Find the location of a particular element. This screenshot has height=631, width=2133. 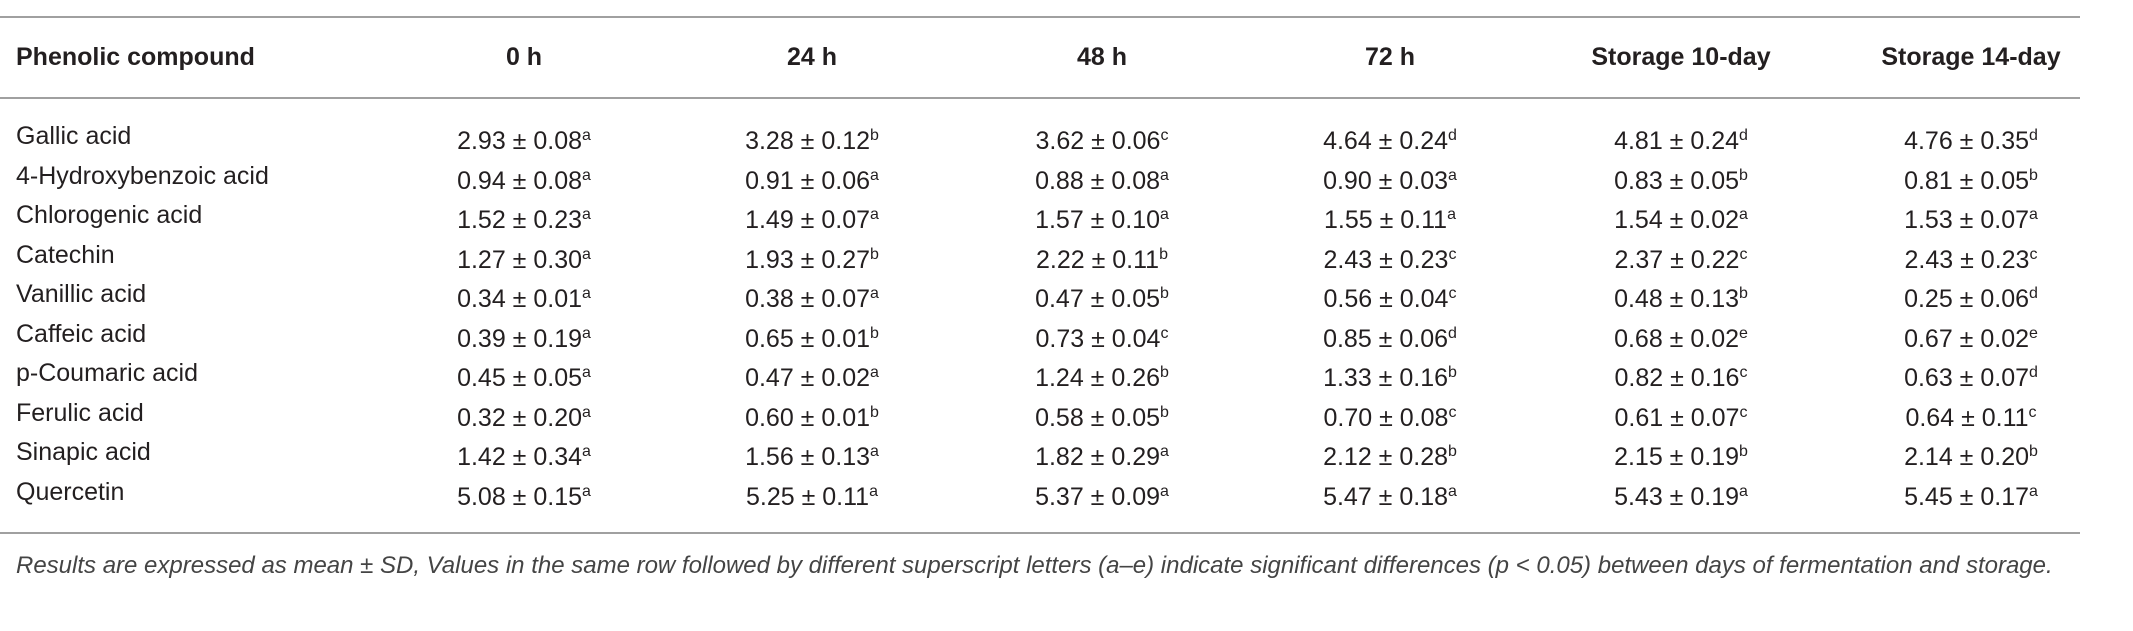

cell-value: 1.49 ± 0.07 is located at coordinates (808, 220).